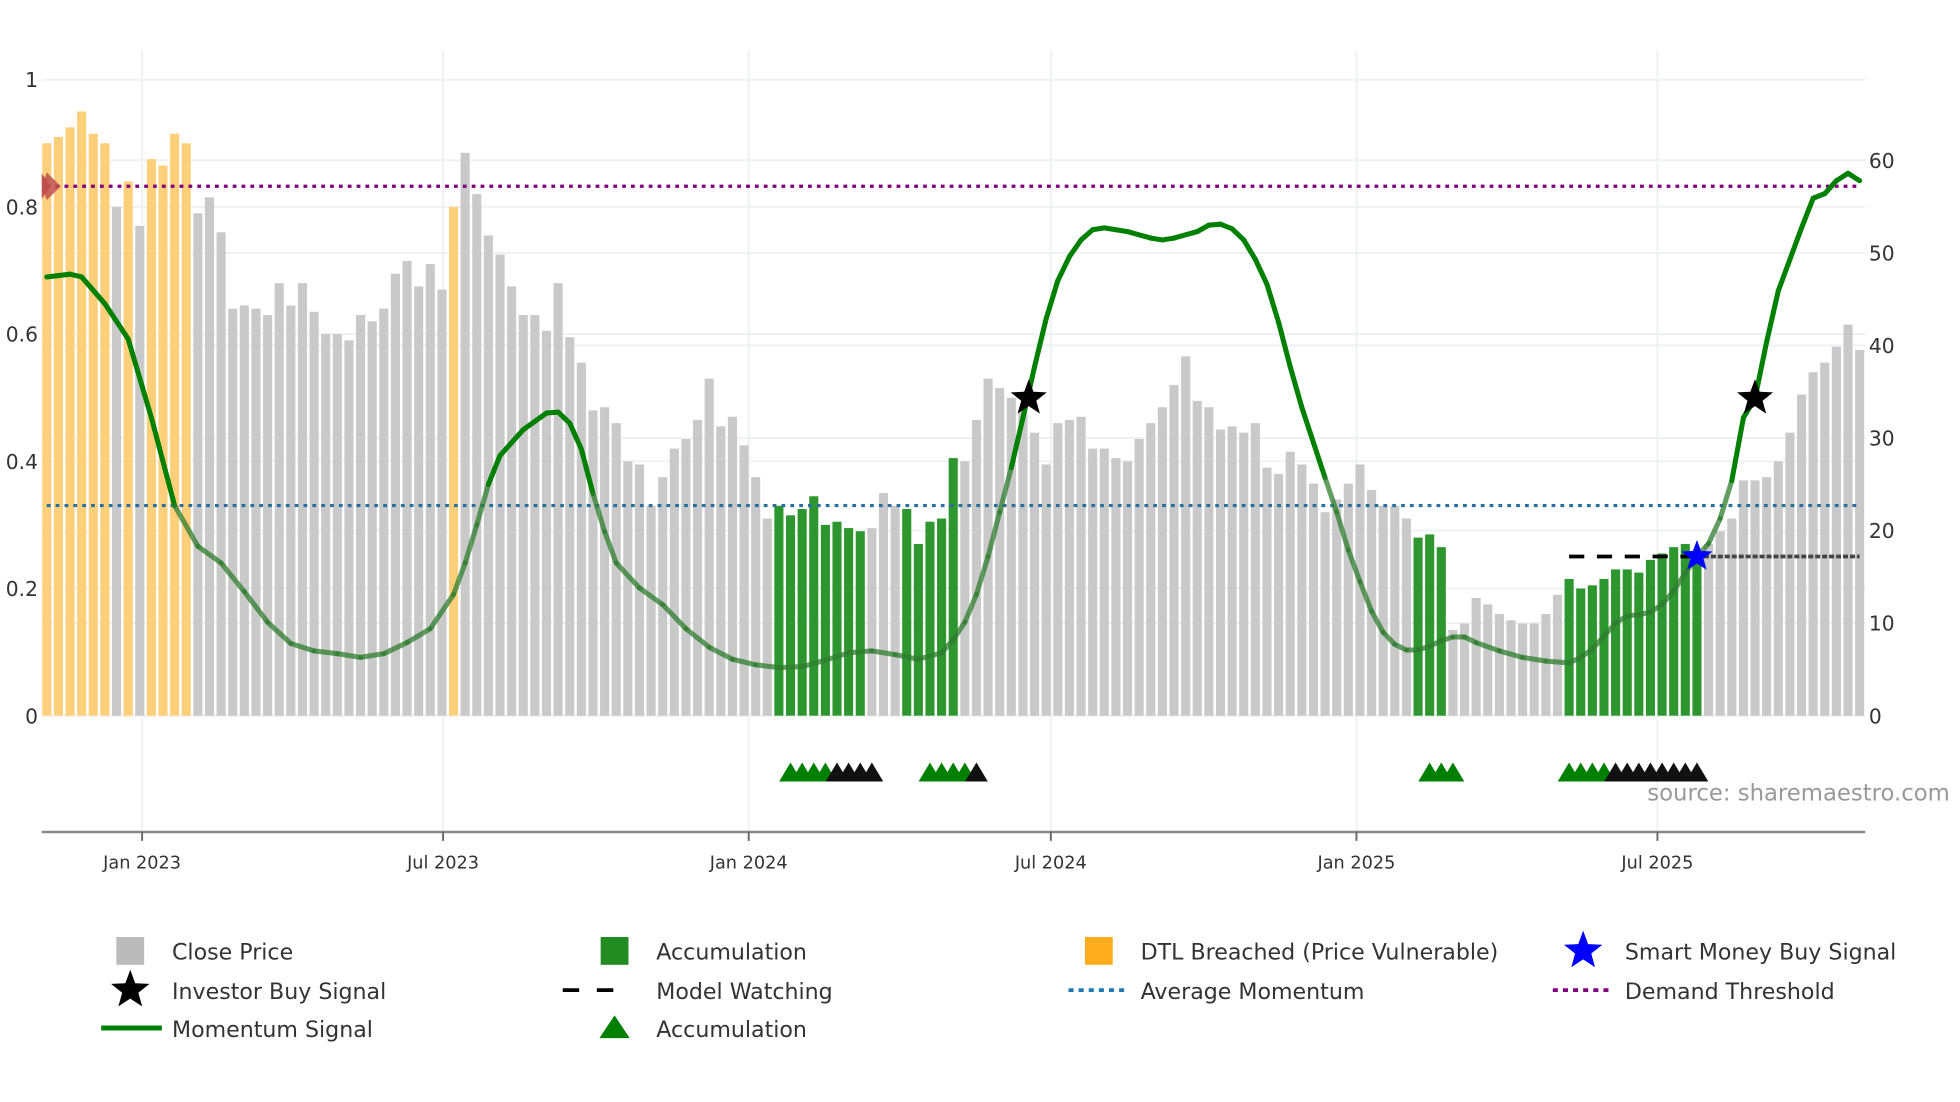 The height and width of the screenshot is (1102, 1960). Describe the element at coordinates (731, 1030) in the screenshot. I see `legend-label: Accumulation` at that location.